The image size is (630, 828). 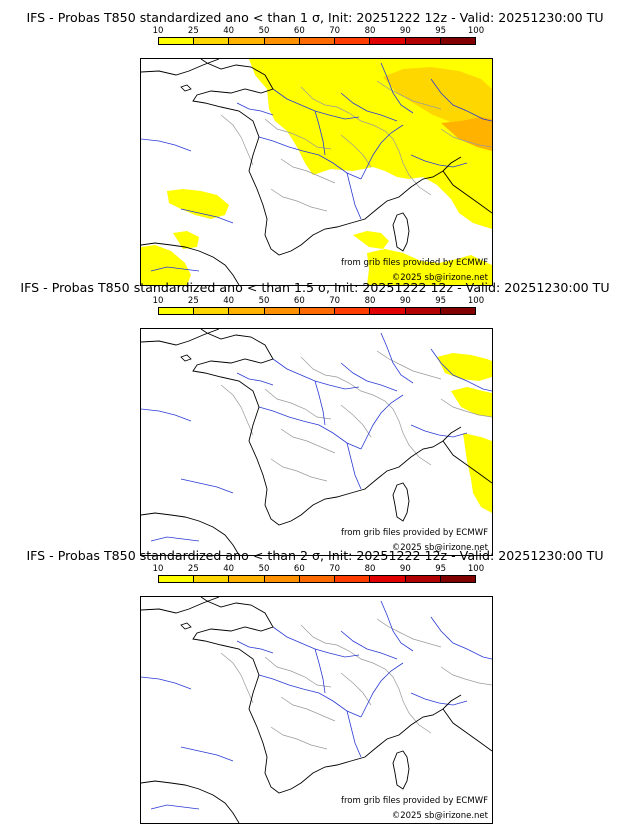 What do you see at coordinates (414, 801) in the screenshot?
I see `source-credit: from grib files provided by ECMWF` at bounding box center [414, 801].